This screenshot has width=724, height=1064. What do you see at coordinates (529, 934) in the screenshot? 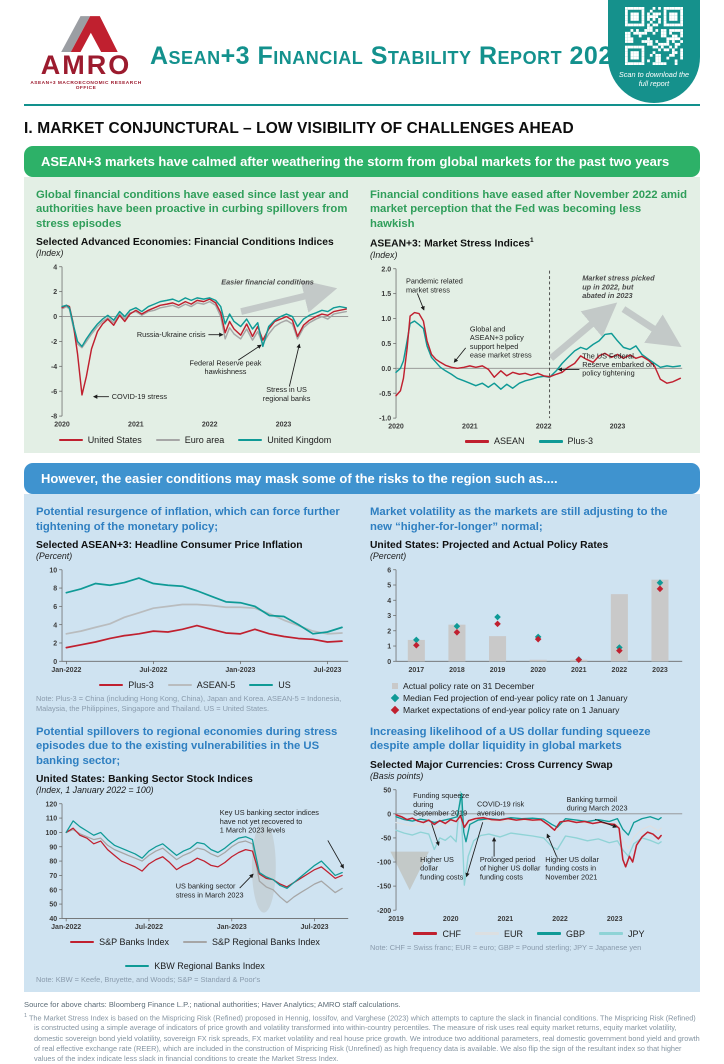
I see `chart-legend: CHF EUR GBP JPY` at bounding box center [529, 934].